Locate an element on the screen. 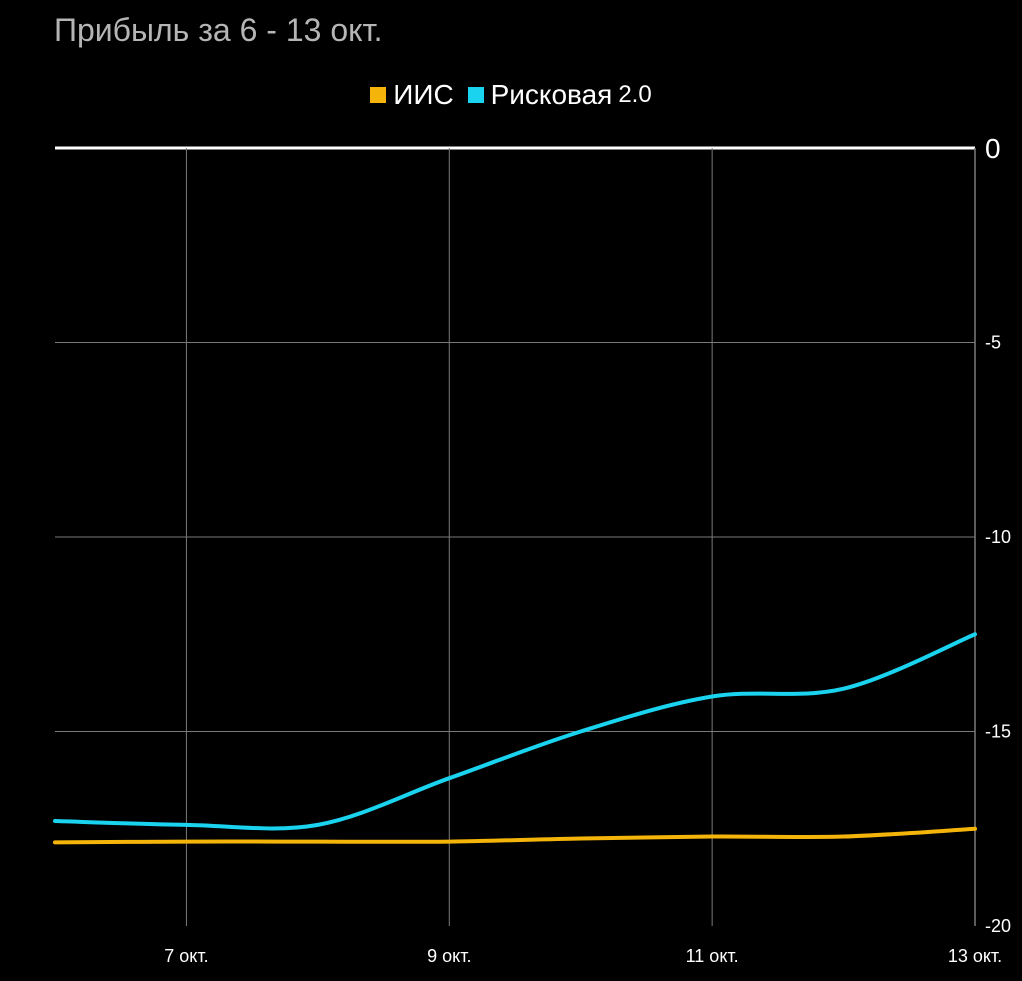 Image resolution: width=1022 pixels, height=981 pixels. y-tick-label: -20 is located at coordinates (998, 926).